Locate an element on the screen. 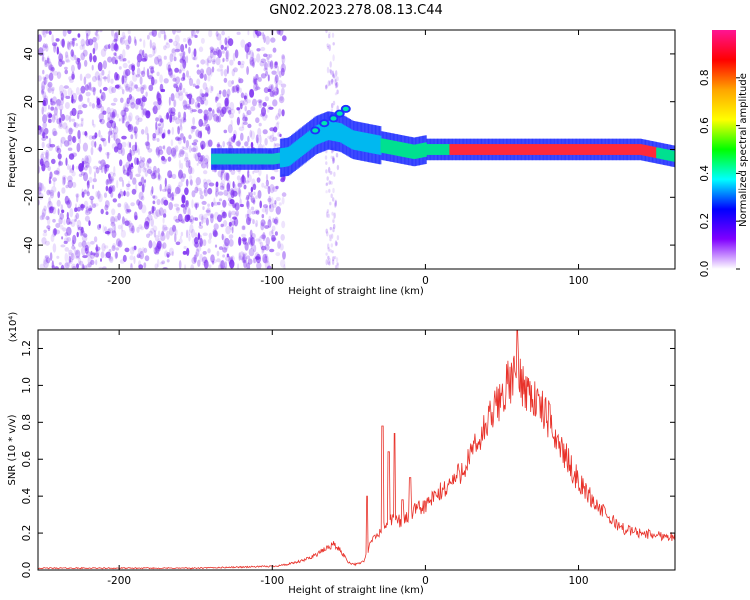 The width and height of the screenshot is (750, 600). spectrogram-y-tick-label: 20 is located at coordinates (29, 101).